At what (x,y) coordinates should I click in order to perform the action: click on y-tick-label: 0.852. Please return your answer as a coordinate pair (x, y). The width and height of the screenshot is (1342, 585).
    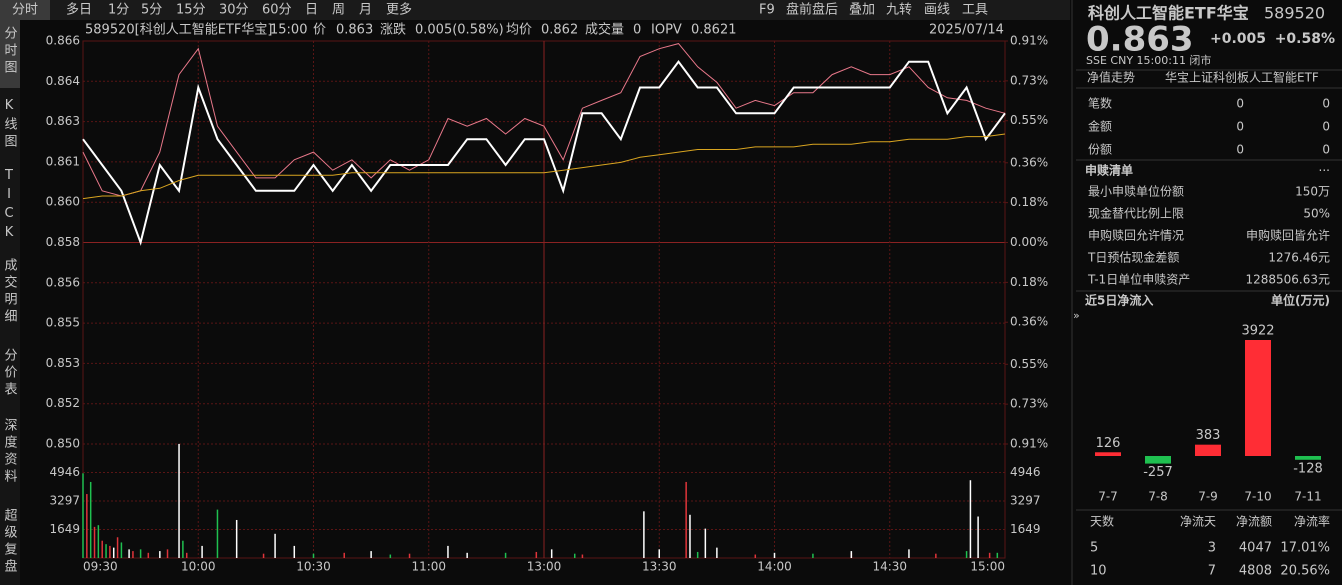
    Looking at the image, I should click on (63, 403).